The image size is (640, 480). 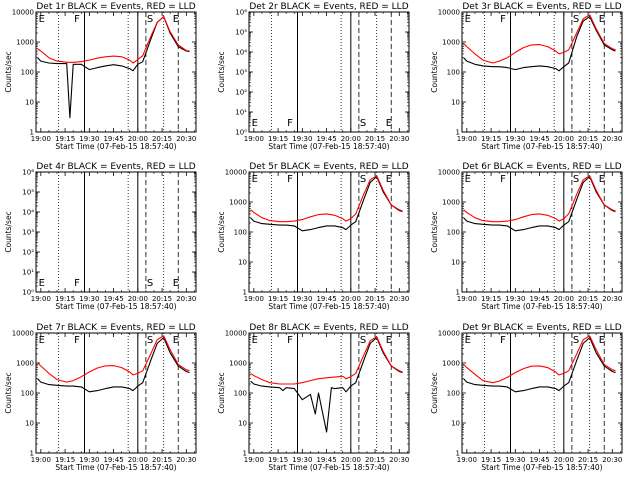 I want to click on panel-title: Det 2r BLACK = Events, RED = LLD, so click(x=328, y=7).